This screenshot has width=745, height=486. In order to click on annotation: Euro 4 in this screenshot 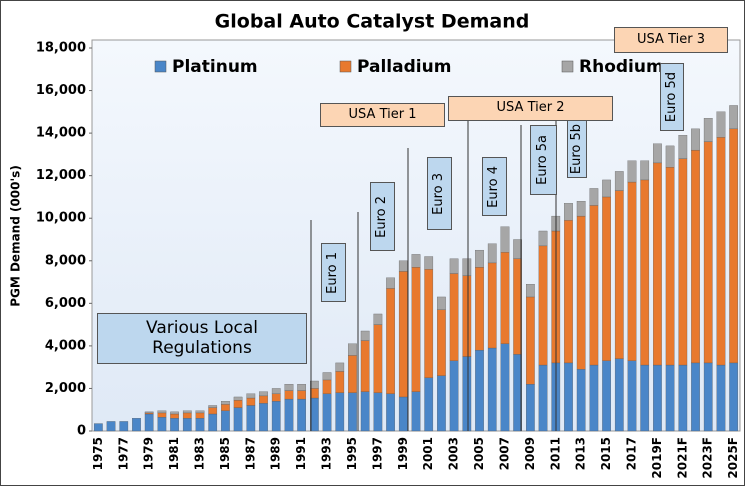, I will do `click(494, 186)`.